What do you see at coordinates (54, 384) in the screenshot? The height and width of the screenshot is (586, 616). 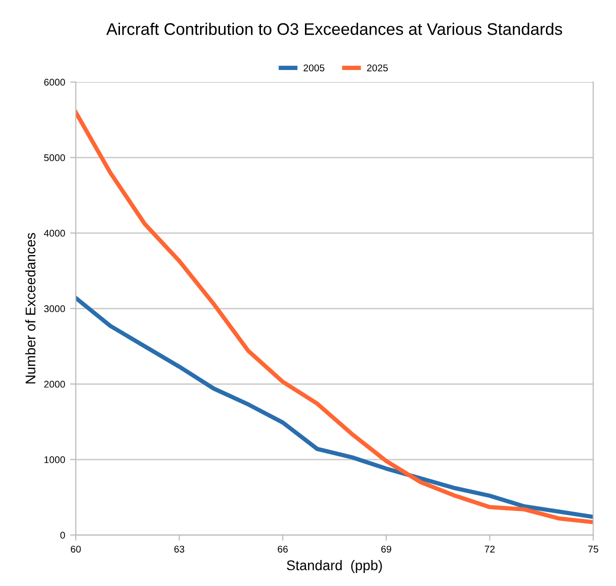 I see `y-tick-label: 2000` at bounding box center [54, 384].